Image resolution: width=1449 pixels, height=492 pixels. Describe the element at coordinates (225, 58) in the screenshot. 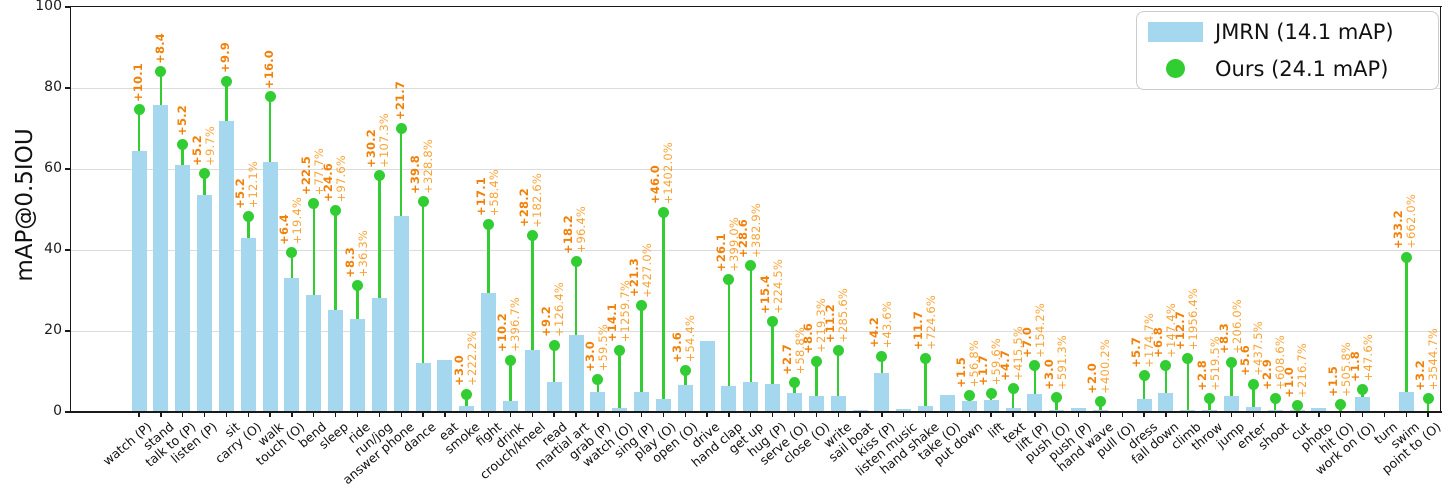

I see `delta-annotation: +9.9` at that location.